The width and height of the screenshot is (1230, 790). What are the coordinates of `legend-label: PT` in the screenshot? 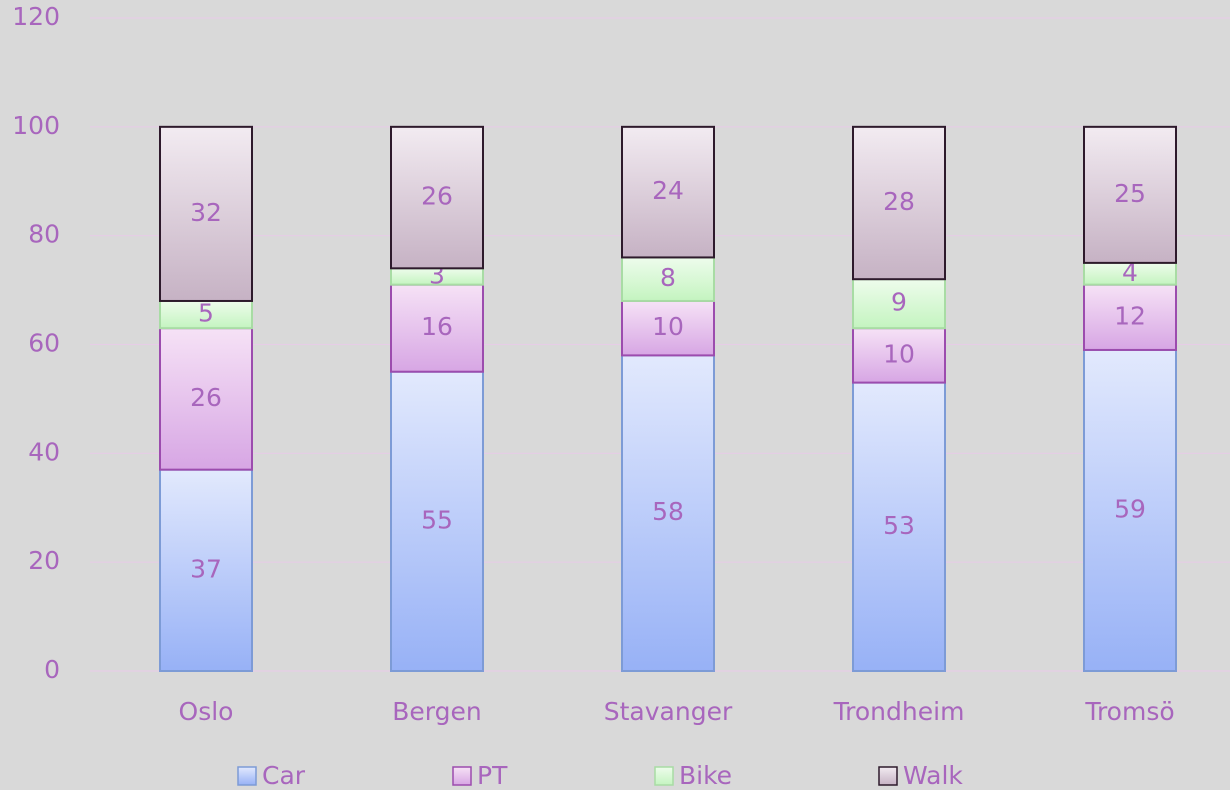 It's located at (492, 775).